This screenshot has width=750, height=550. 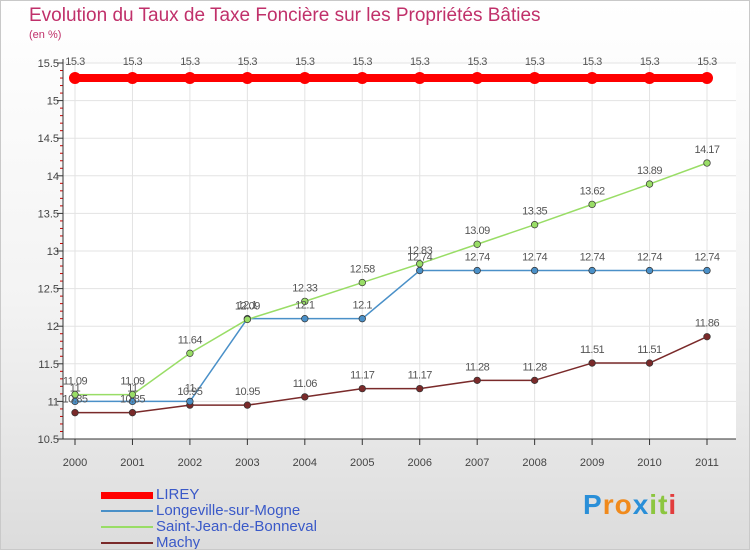 What do you see at coordinates (190, 463) in the screenshot?
I see `x-tick-label: 2002` at bounding box center [190, 463].